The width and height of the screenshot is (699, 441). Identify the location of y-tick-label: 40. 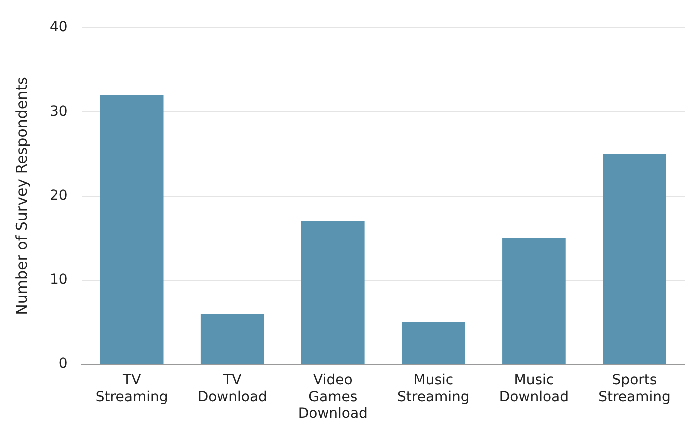
(59, 28).